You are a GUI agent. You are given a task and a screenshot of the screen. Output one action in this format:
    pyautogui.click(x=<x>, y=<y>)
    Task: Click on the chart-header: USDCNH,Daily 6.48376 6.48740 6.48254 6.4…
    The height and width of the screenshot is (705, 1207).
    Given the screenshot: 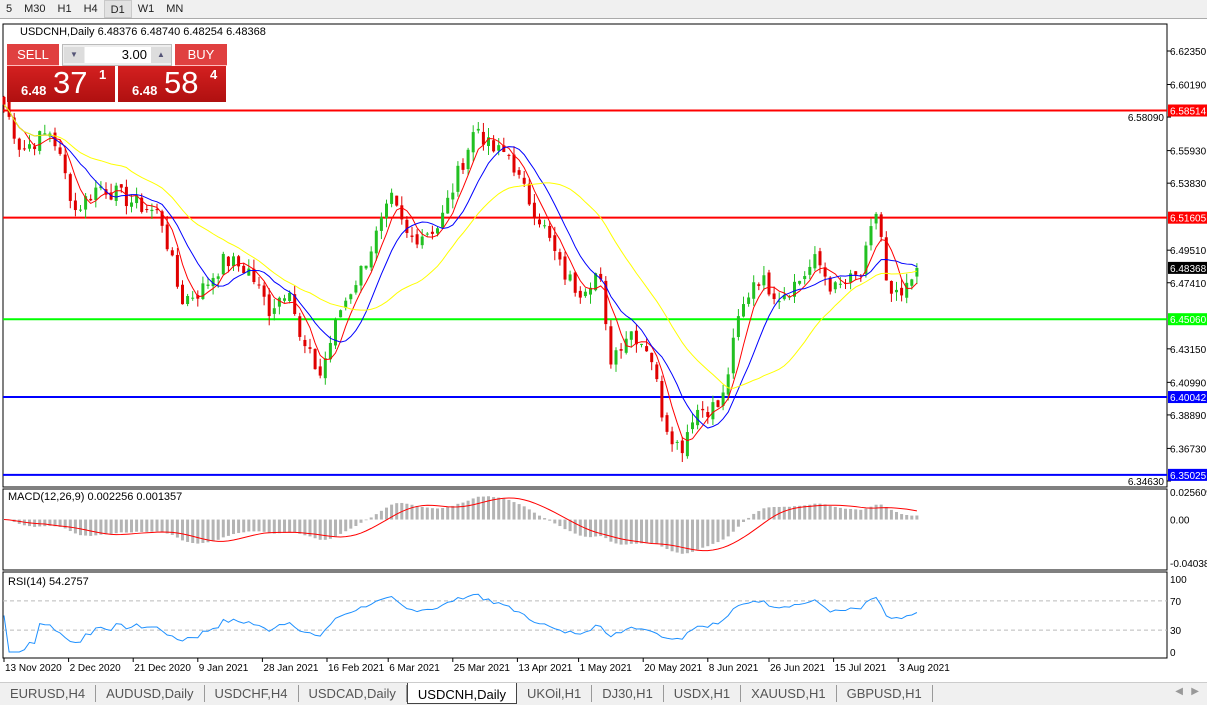 What is the action you would take?
    pyautogui.click(x=143, y=32)
    